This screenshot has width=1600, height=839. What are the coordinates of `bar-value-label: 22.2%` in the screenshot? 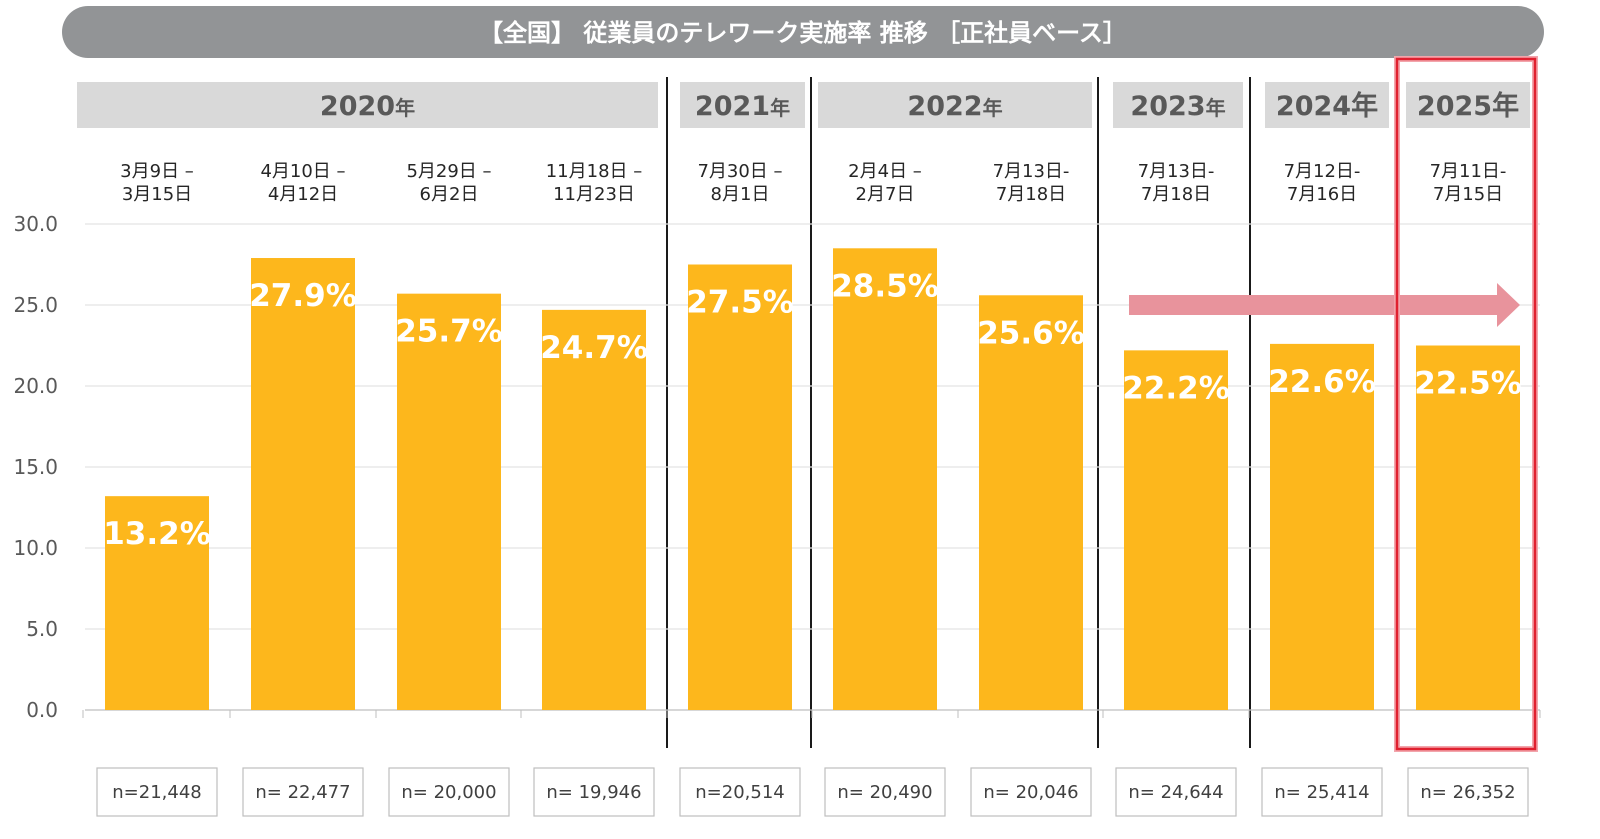 It's located at (1176, 388).